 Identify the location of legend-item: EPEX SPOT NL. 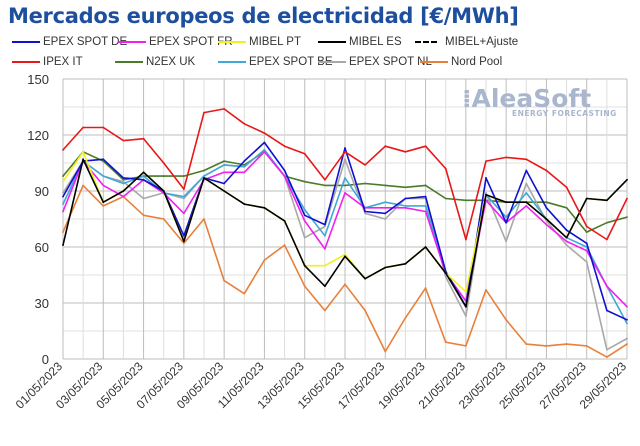
(375, 62).